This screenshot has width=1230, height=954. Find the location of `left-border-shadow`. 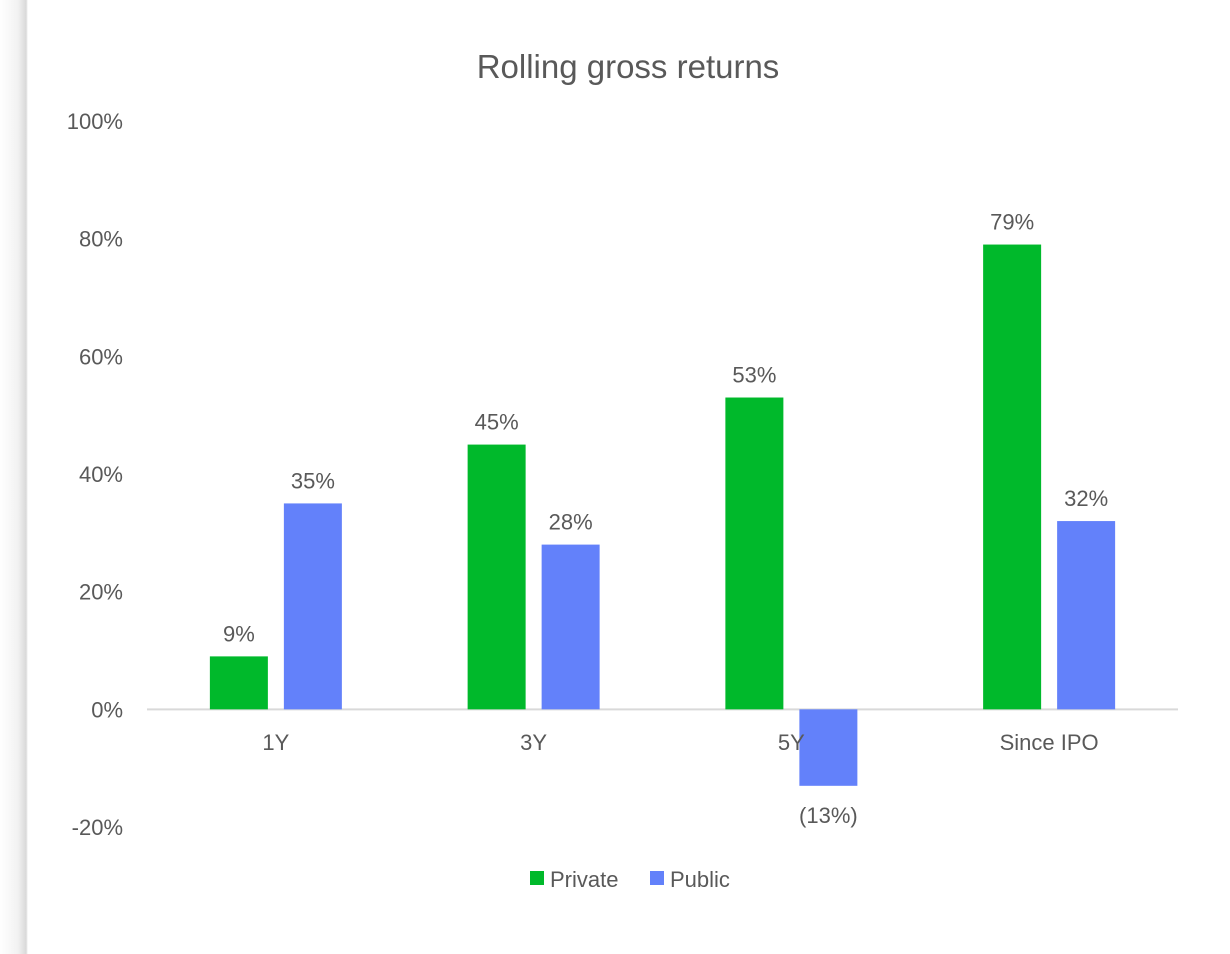

left-border-shadow is located at coordinates (14, 477).